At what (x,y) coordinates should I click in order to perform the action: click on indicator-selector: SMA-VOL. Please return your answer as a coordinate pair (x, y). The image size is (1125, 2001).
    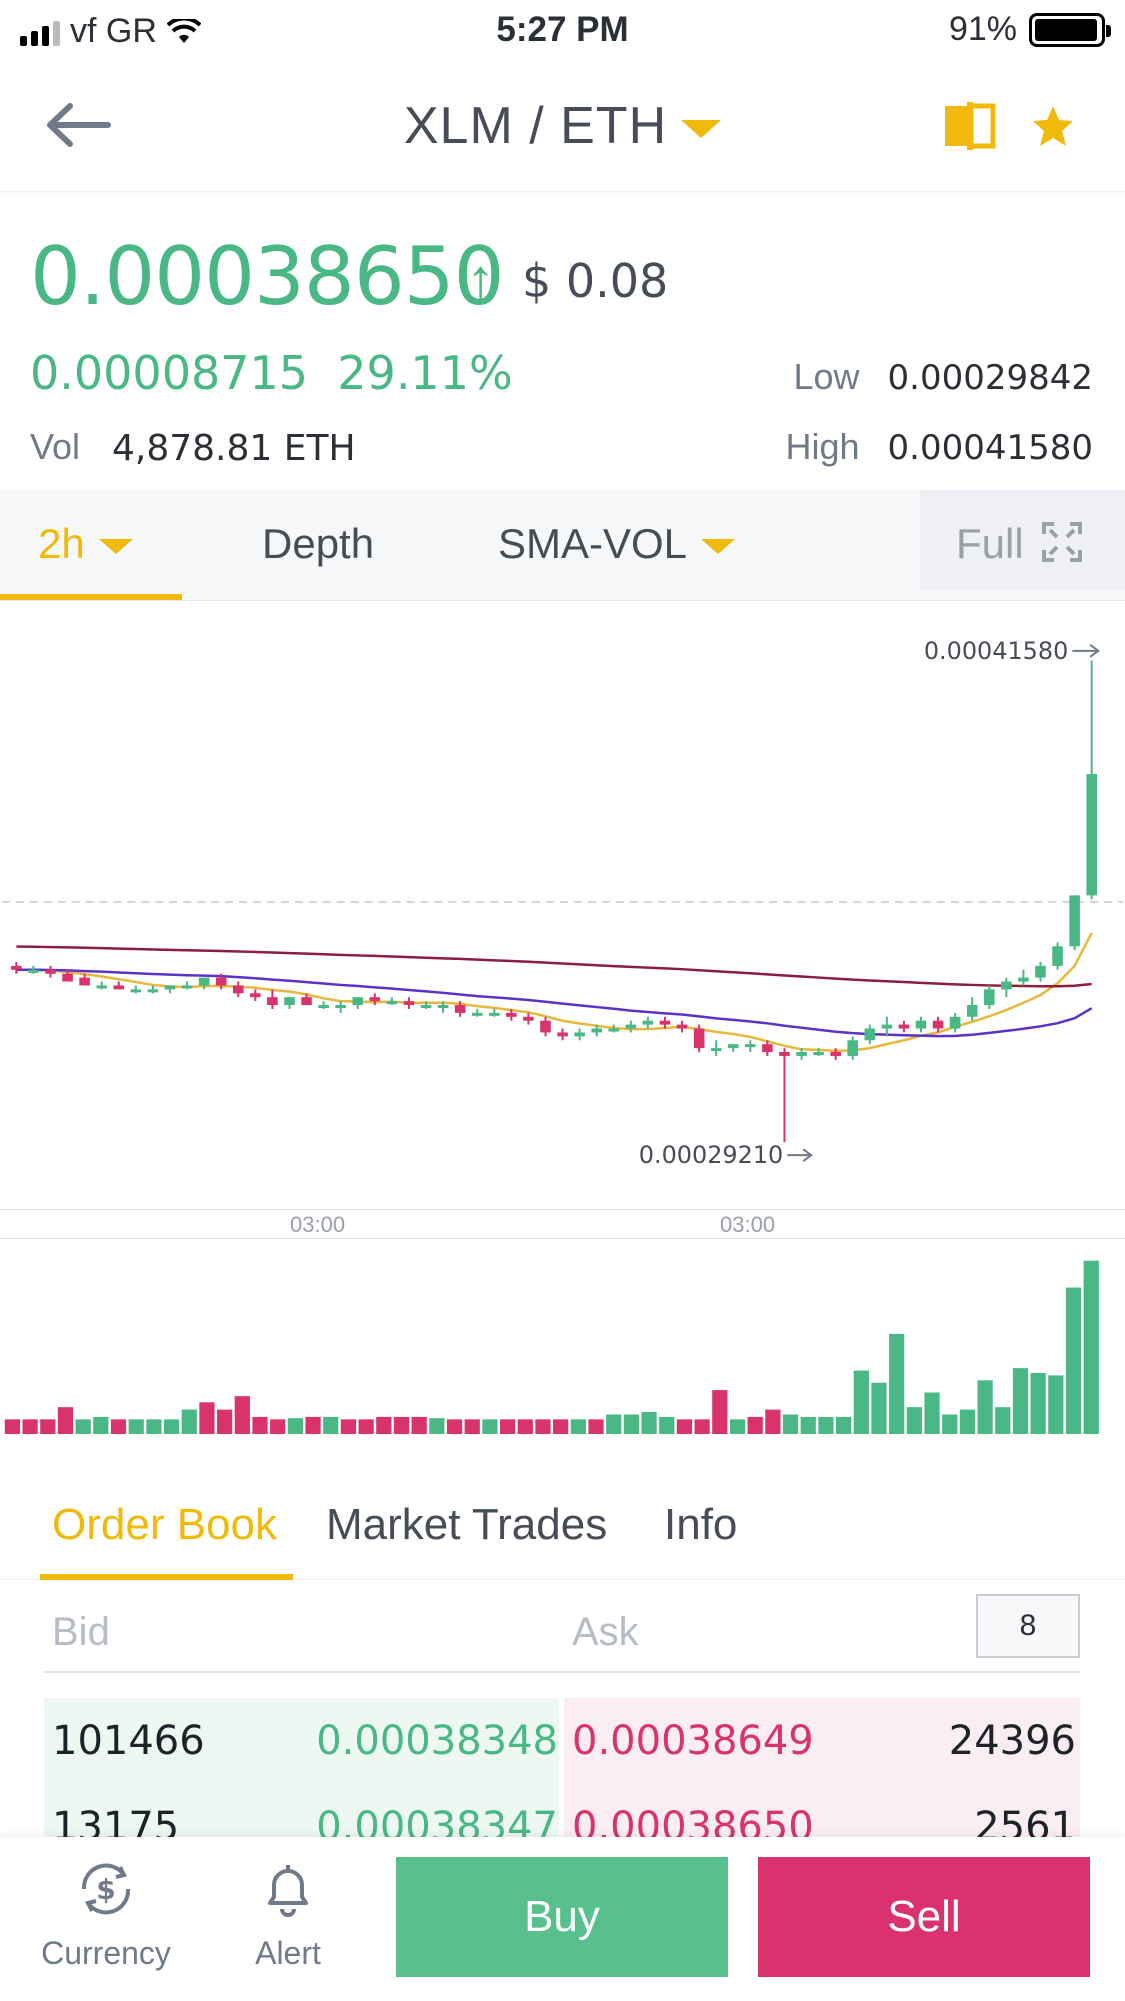
    Looking at the image, I should click on (617, 544).